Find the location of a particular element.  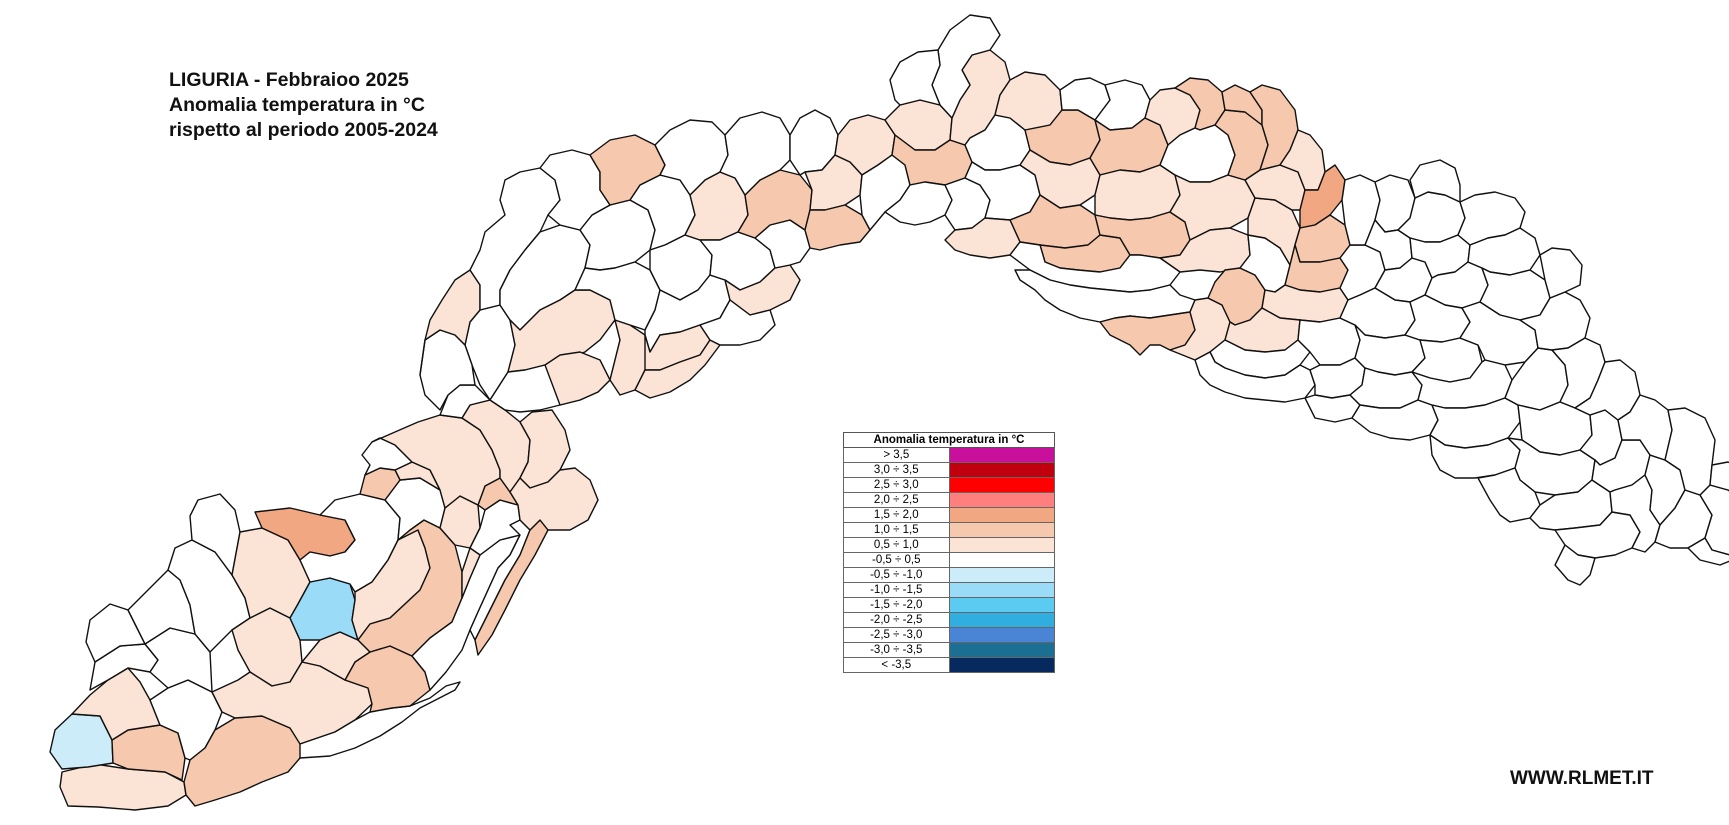

legend-row: 0,5 ÷ 1,0 is located at coordinates (949, 545).